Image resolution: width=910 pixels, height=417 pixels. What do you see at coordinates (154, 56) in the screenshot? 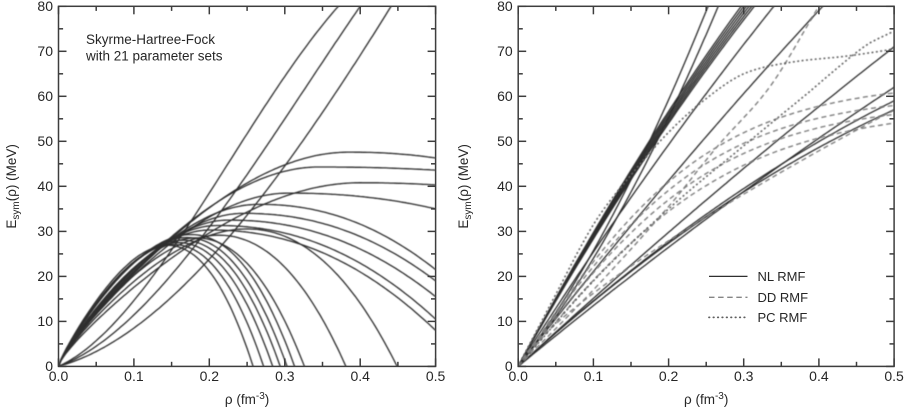
I see `svg-text: with 21 parameter sets` at bounding box center [154, 56].